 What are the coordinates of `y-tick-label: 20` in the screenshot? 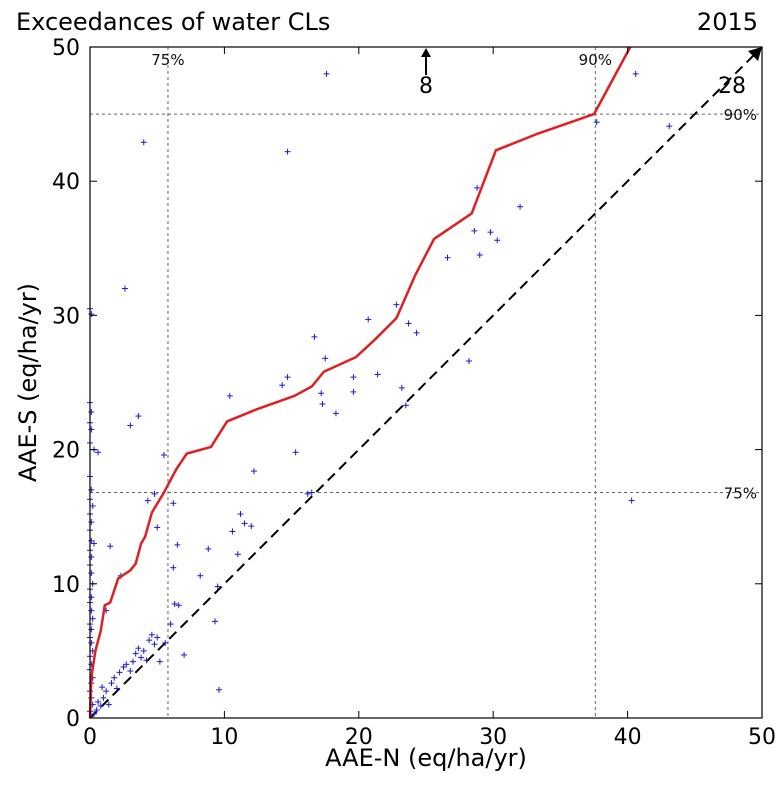 It's located at (66, 451).